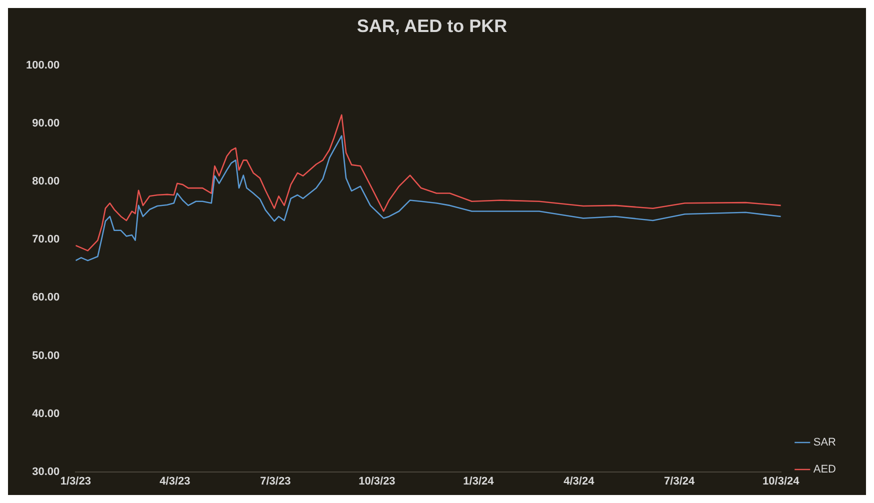 Image resolution: width=874 pixels, height=503 pixels. What do you see at coordinates (75, 481) in the screenshot?
I see `x-tick-label: 1/3/23` at bounding box center [75, 481].